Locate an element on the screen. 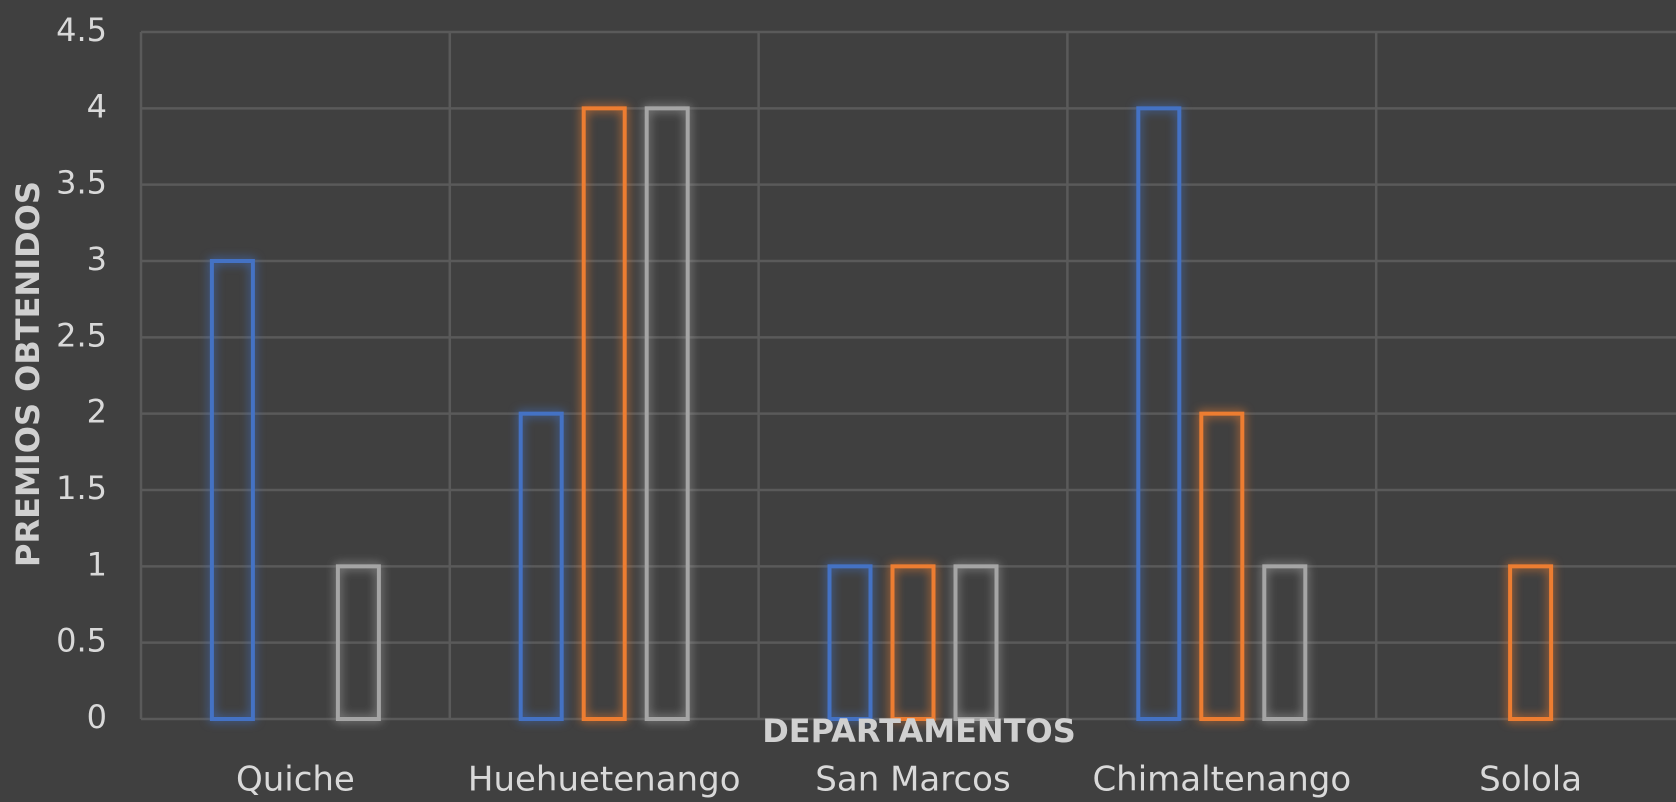  y-tick-label: 0 is located at coordinates (97, 717).